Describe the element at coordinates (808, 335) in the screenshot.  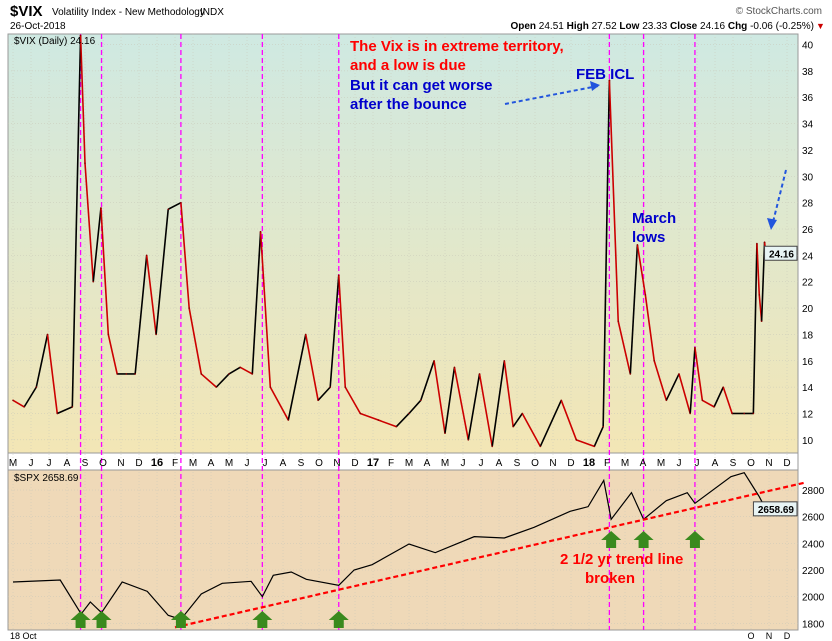
I see `y-tick-label: 18` at that location.